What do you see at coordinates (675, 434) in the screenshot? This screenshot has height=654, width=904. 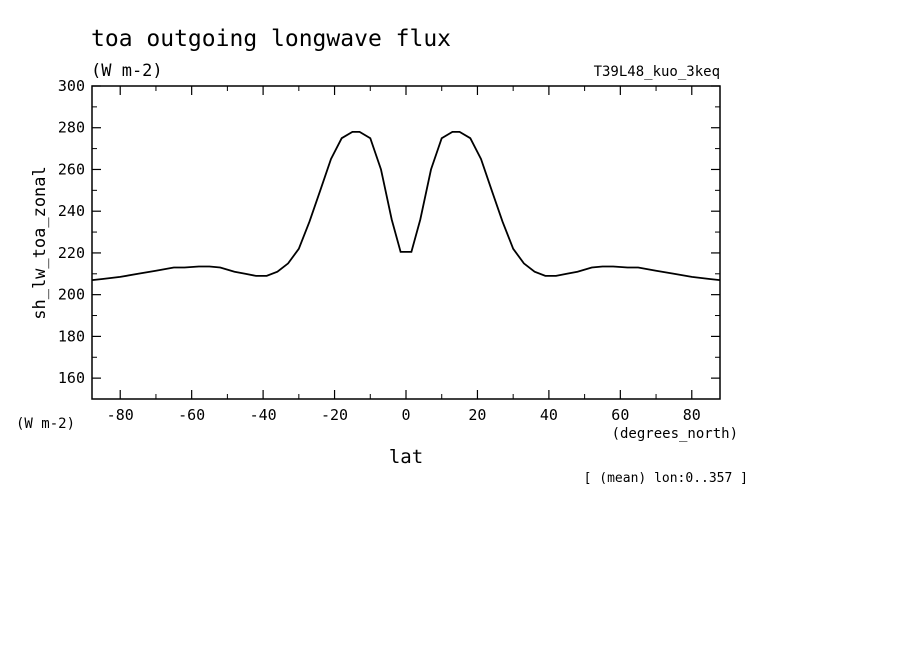 I see `x-axis-units: (degrees_north)` at bounding box center [675, 434].